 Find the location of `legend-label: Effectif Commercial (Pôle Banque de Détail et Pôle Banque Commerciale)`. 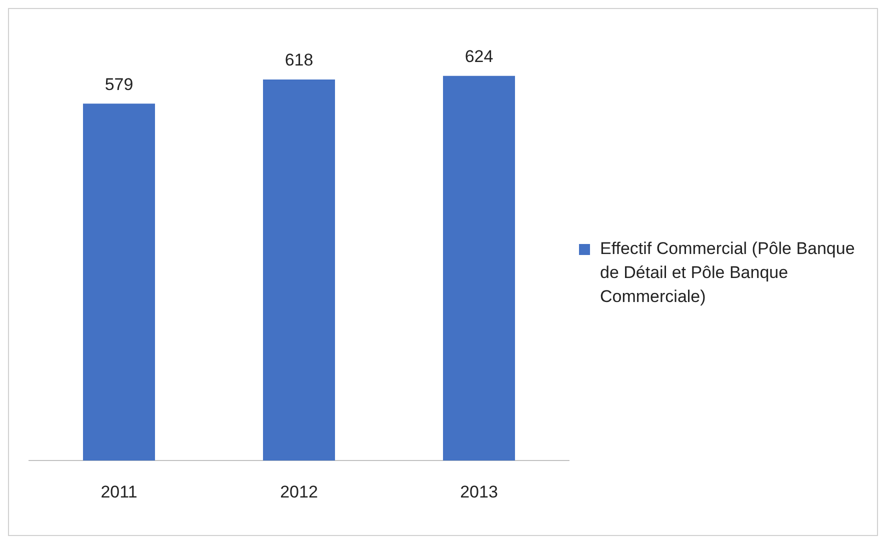

legend-label: Effectif Commercial (Pôle Banque de Détail et Pôle Banque Commerciale) is located at coordinates (728, 273).